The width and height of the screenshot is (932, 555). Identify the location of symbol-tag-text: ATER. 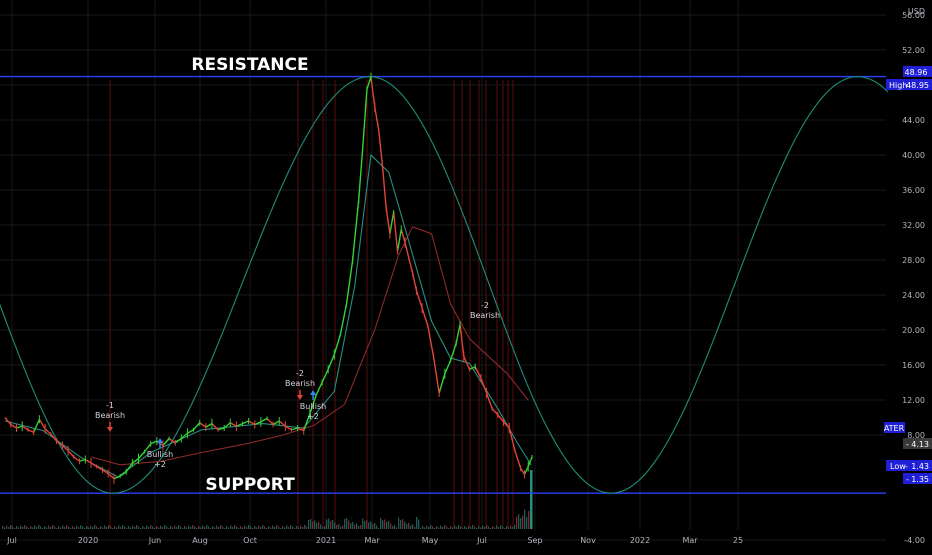
(894, 428).